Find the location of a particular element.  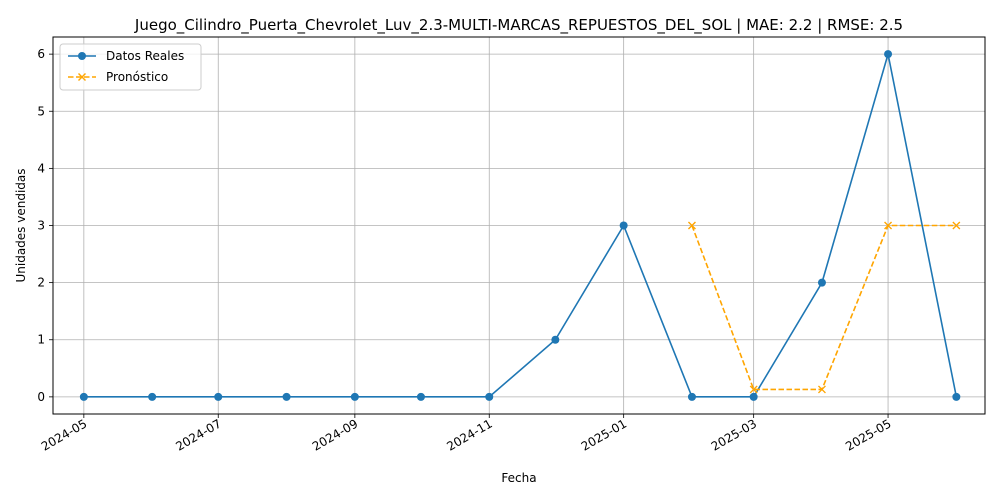

y-tick-label: 1 is located at coordinates (41, 340).